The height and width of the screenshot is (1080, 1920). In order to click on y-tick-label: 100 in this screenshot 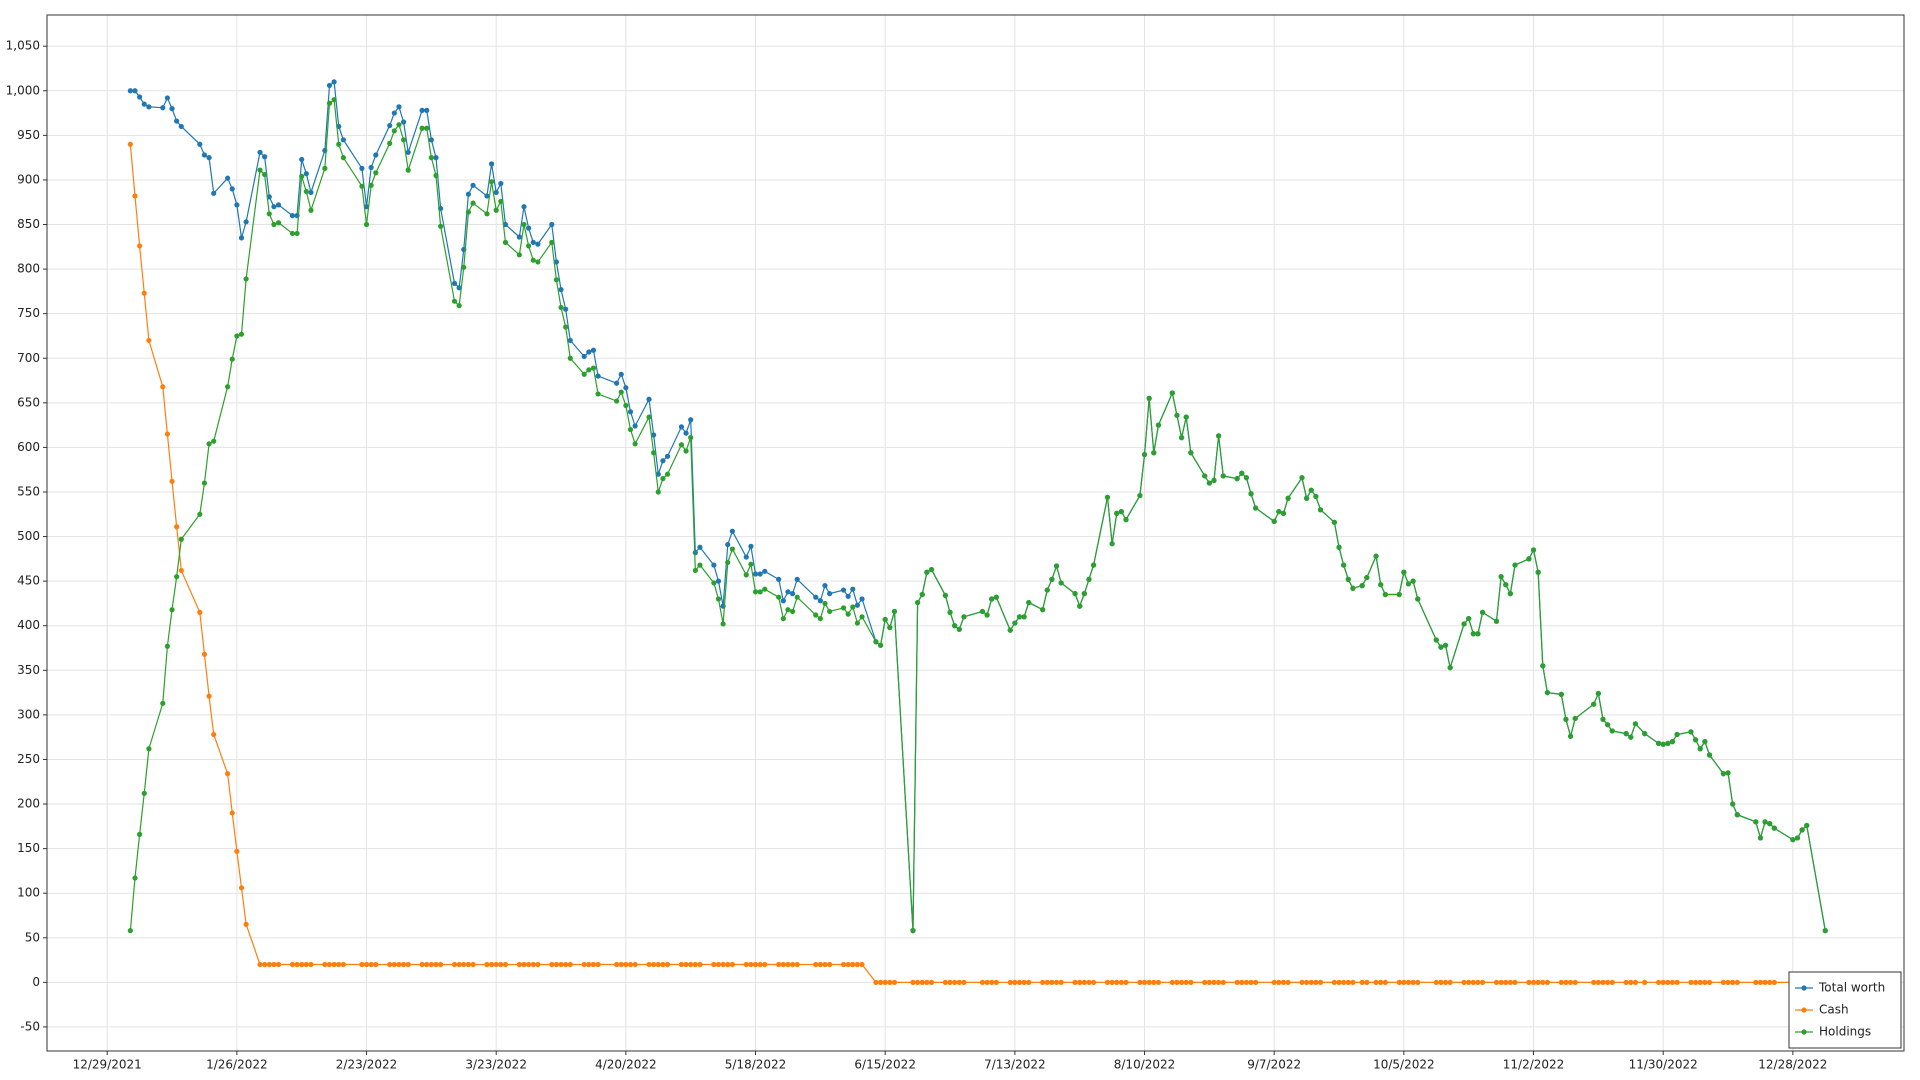, I will do `click(28, 893)`.